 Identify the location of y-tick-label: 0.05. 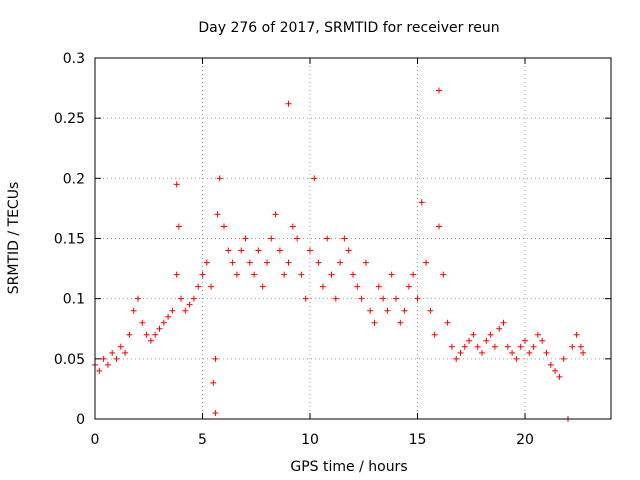
(69, 360).